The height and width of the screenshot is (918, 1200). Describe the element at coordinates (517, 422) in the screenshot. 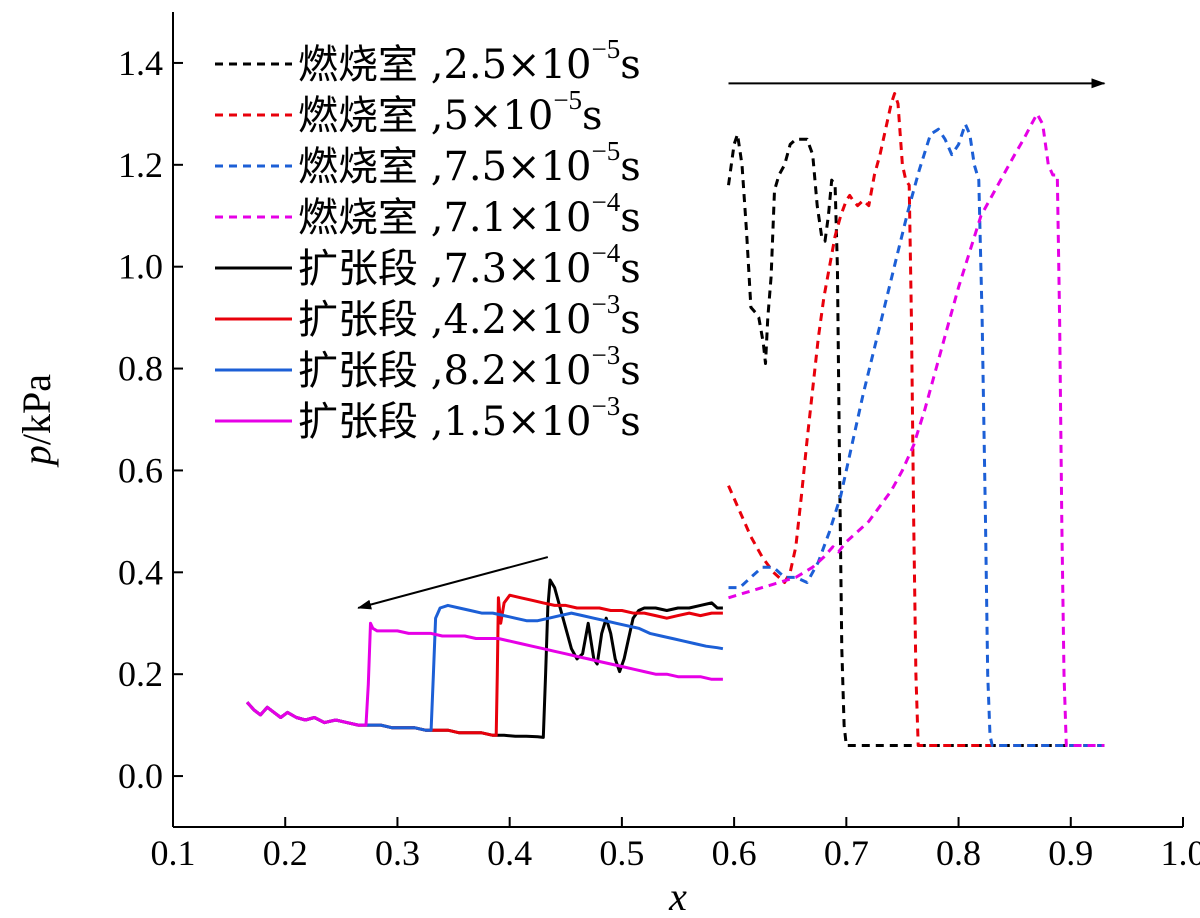

I see `legend-time: 1.5×10` at that location.